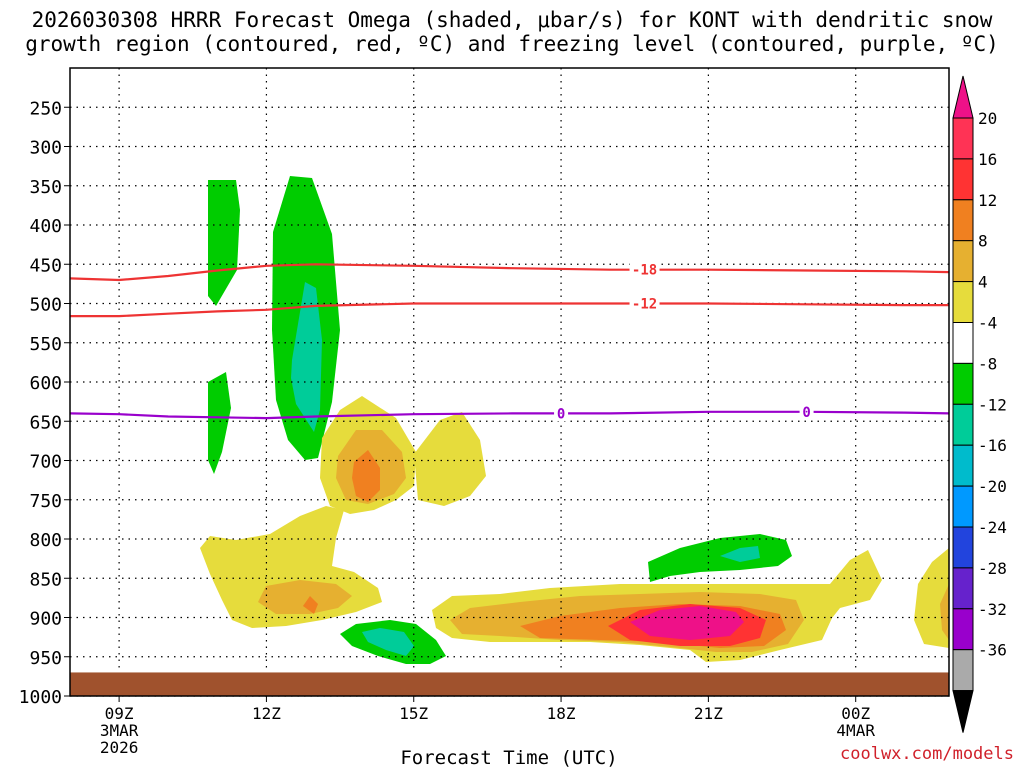 The height and width of the screenshot is (768, 1024). Describe the element at coordinates (987, 118) in the screenshot. I see `colorbar-label-0: 20` at that location.